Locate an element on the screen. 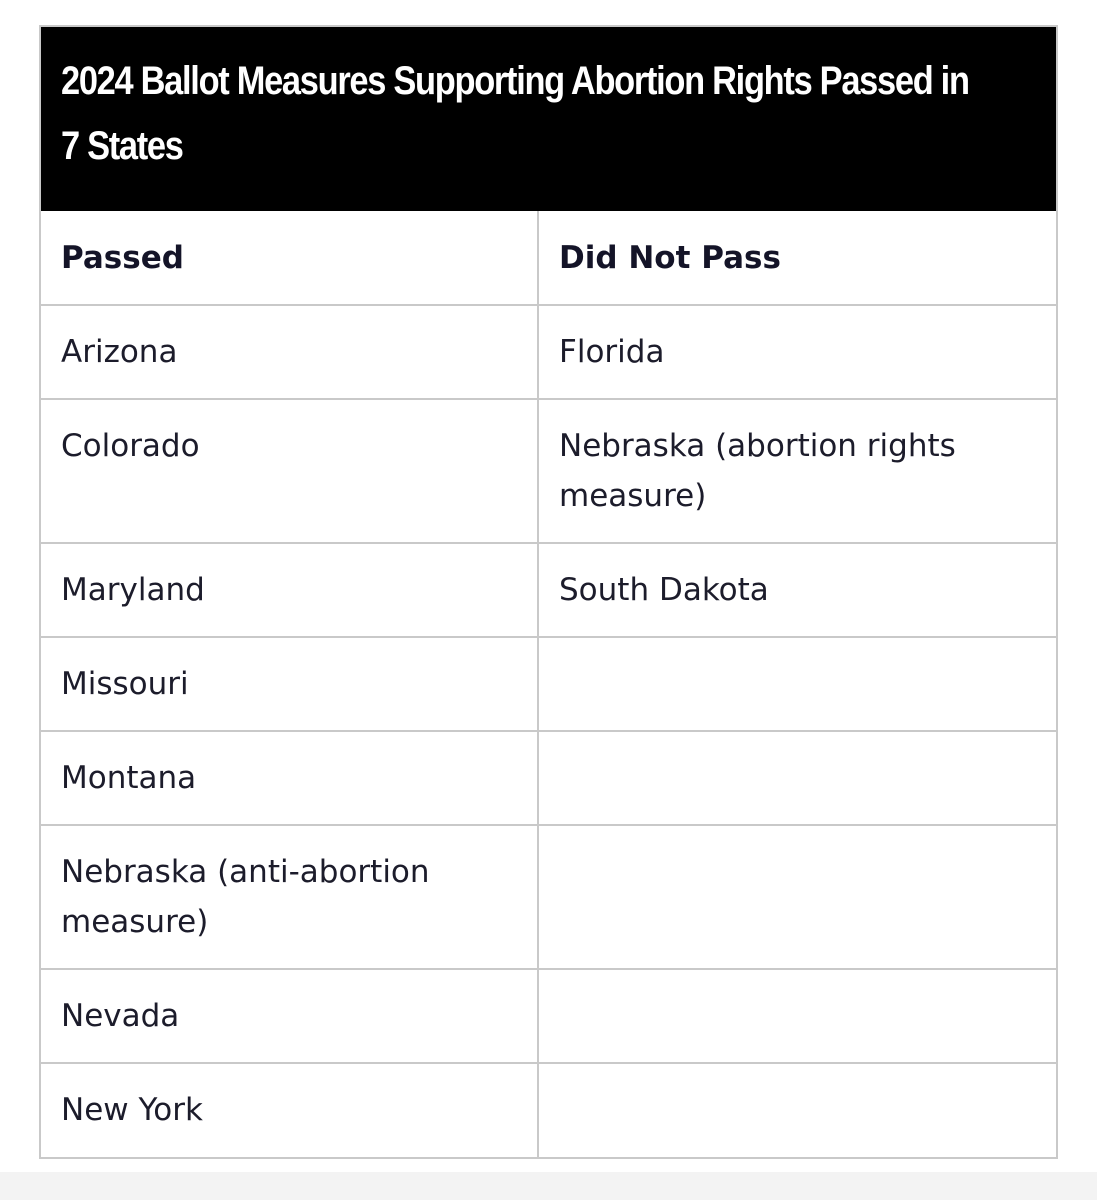 The height and width of the screenshot is (1200, 1097). header-did-not-pass: Did Not Pass is located at coordinates (796, 258).